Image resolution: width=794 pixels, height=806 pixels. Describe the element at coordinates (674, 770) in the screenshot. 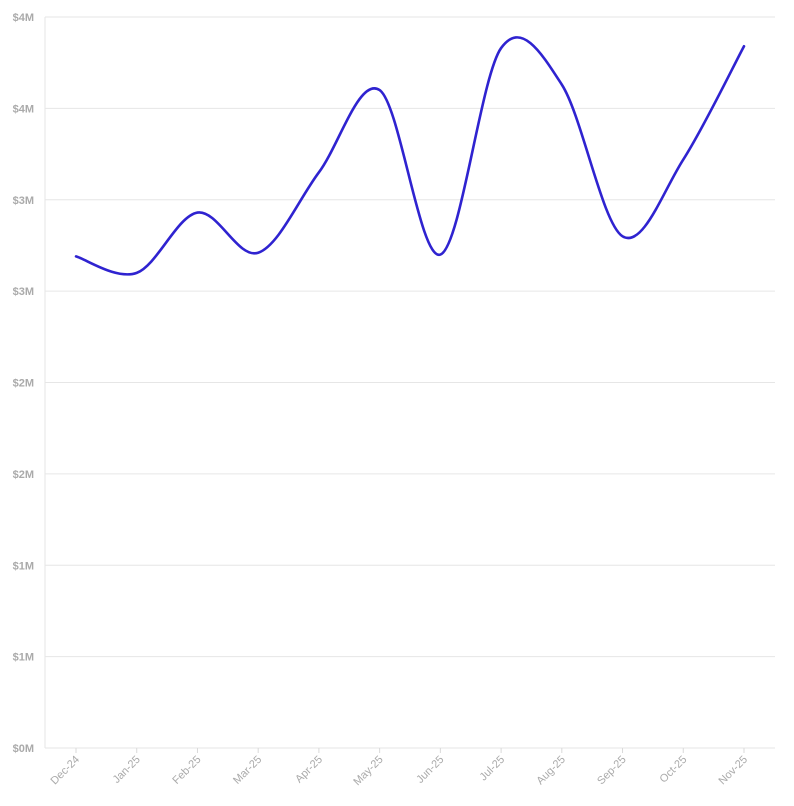

I see `x-tick-label: Oct-25` at that location.